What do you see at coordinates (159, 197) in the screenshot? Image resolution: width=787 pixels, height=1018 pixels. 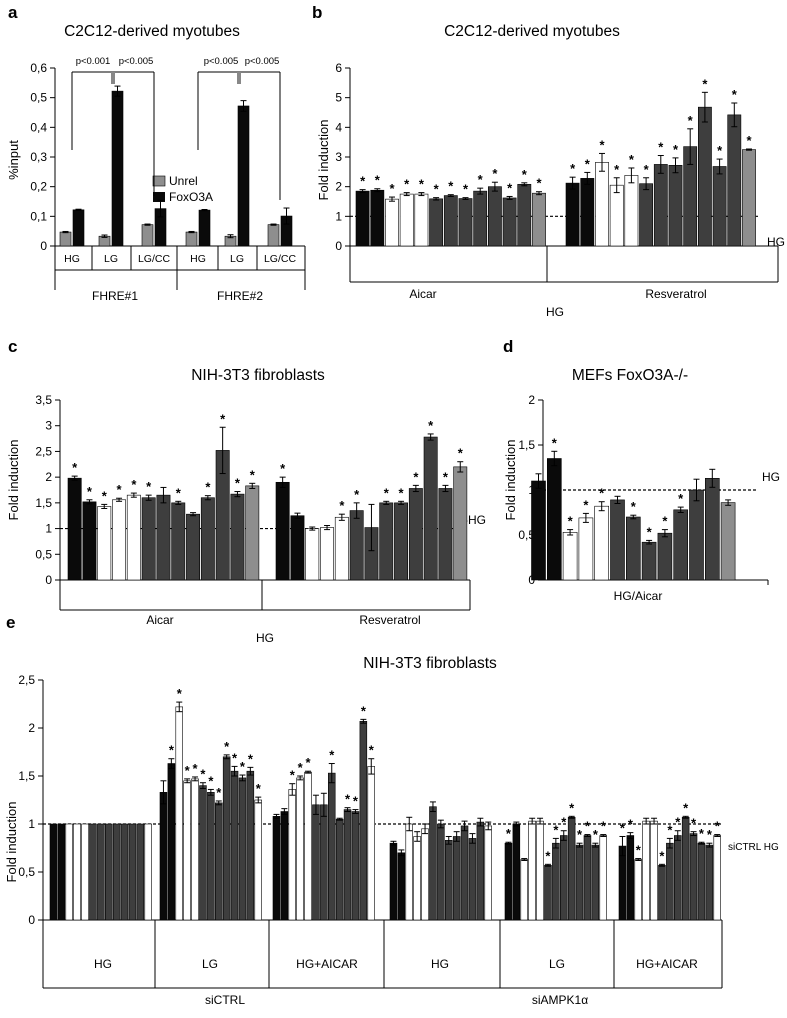 I see `legend-swatch-foxo3a` at bounding box center [159, 197].